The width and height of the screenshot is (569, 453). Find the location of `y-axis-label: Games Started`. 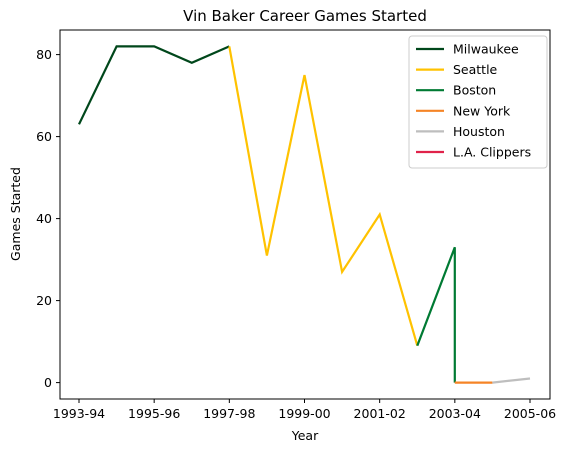

y-axis-label: Games Started is located at coordinates (15, 214).